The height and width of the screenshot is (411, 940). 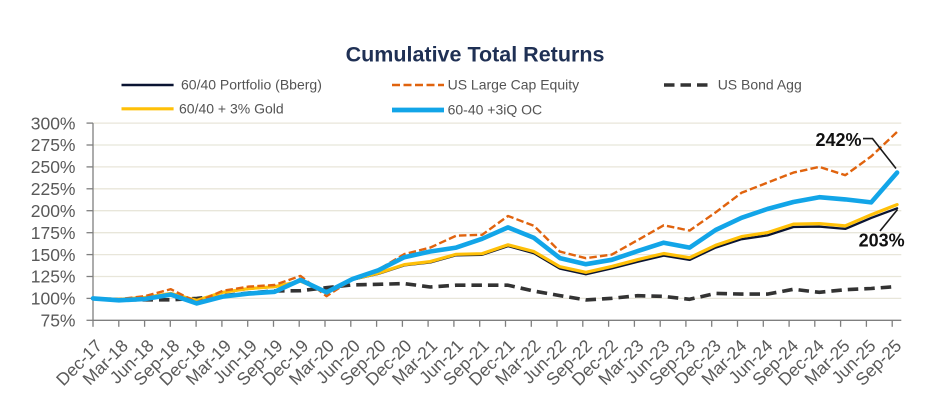 What do you see at coordinates (53, 277) in the screenshot?
I see `svg-text: 125%` at bounding box center [53, 277].